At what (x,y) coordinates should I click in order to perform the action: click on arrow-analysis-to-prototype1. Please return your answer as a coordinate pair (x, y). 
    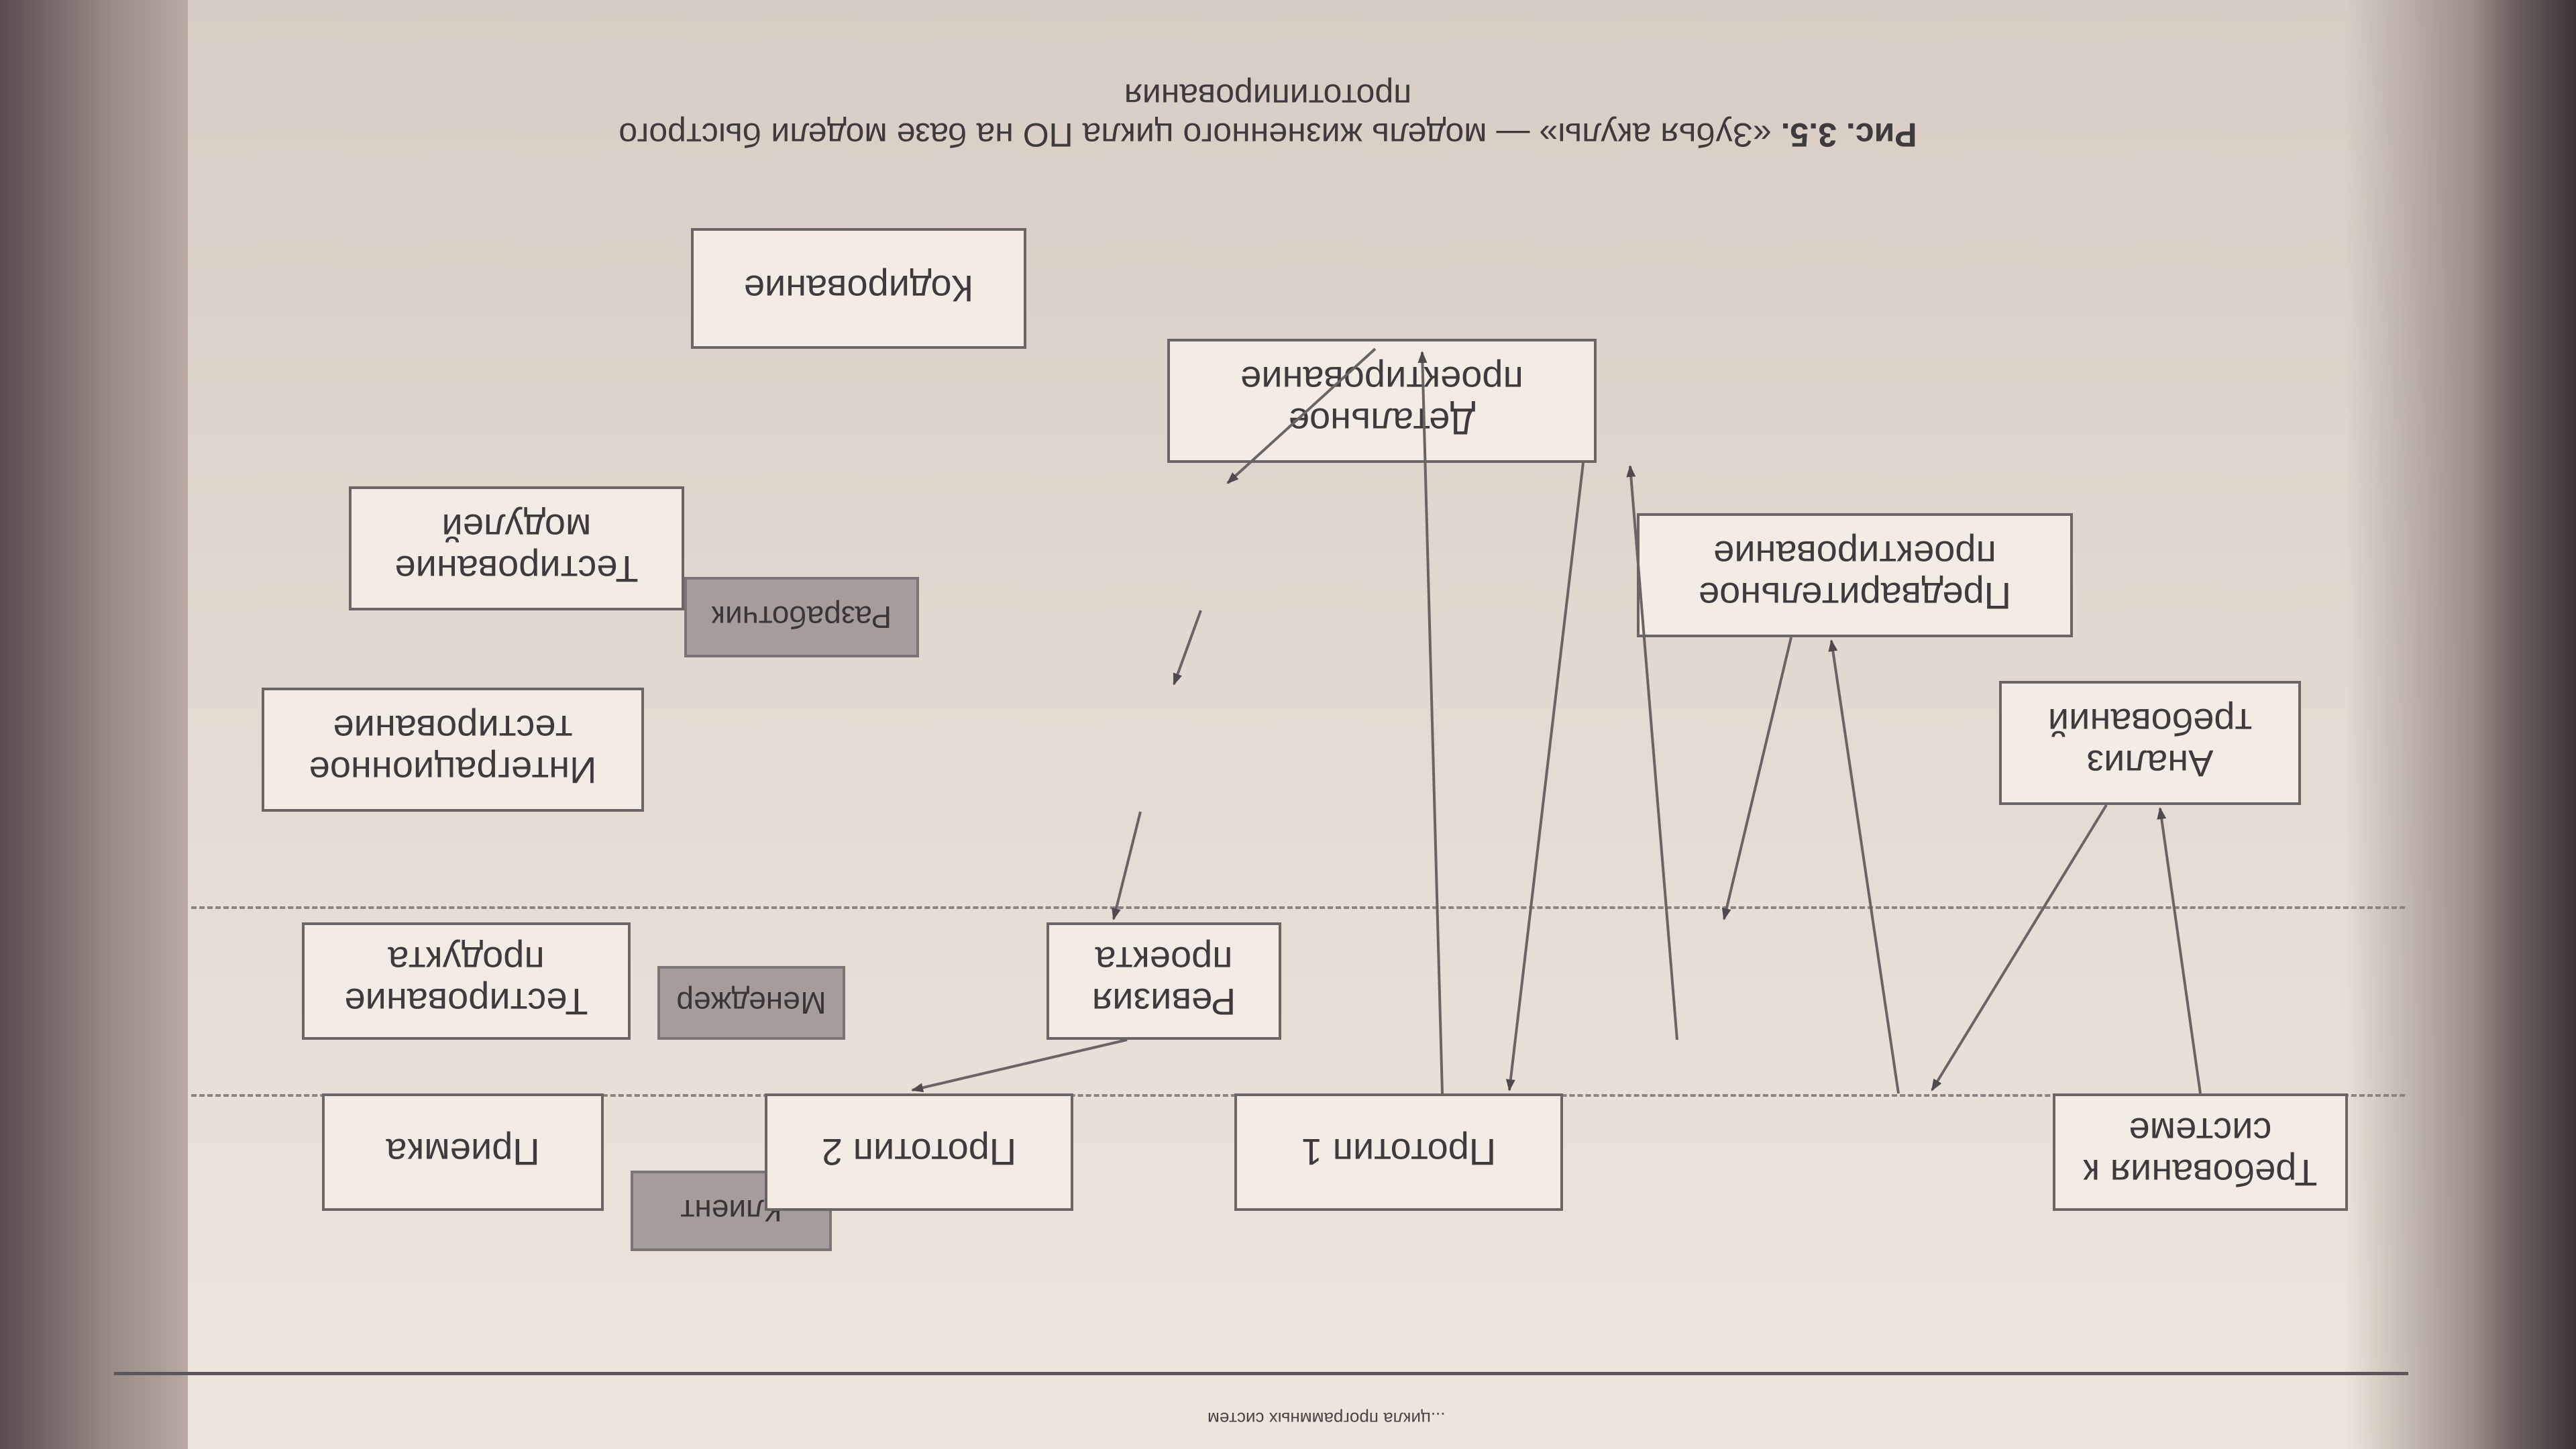
    Looking at the image, I should click on (2019, 947).